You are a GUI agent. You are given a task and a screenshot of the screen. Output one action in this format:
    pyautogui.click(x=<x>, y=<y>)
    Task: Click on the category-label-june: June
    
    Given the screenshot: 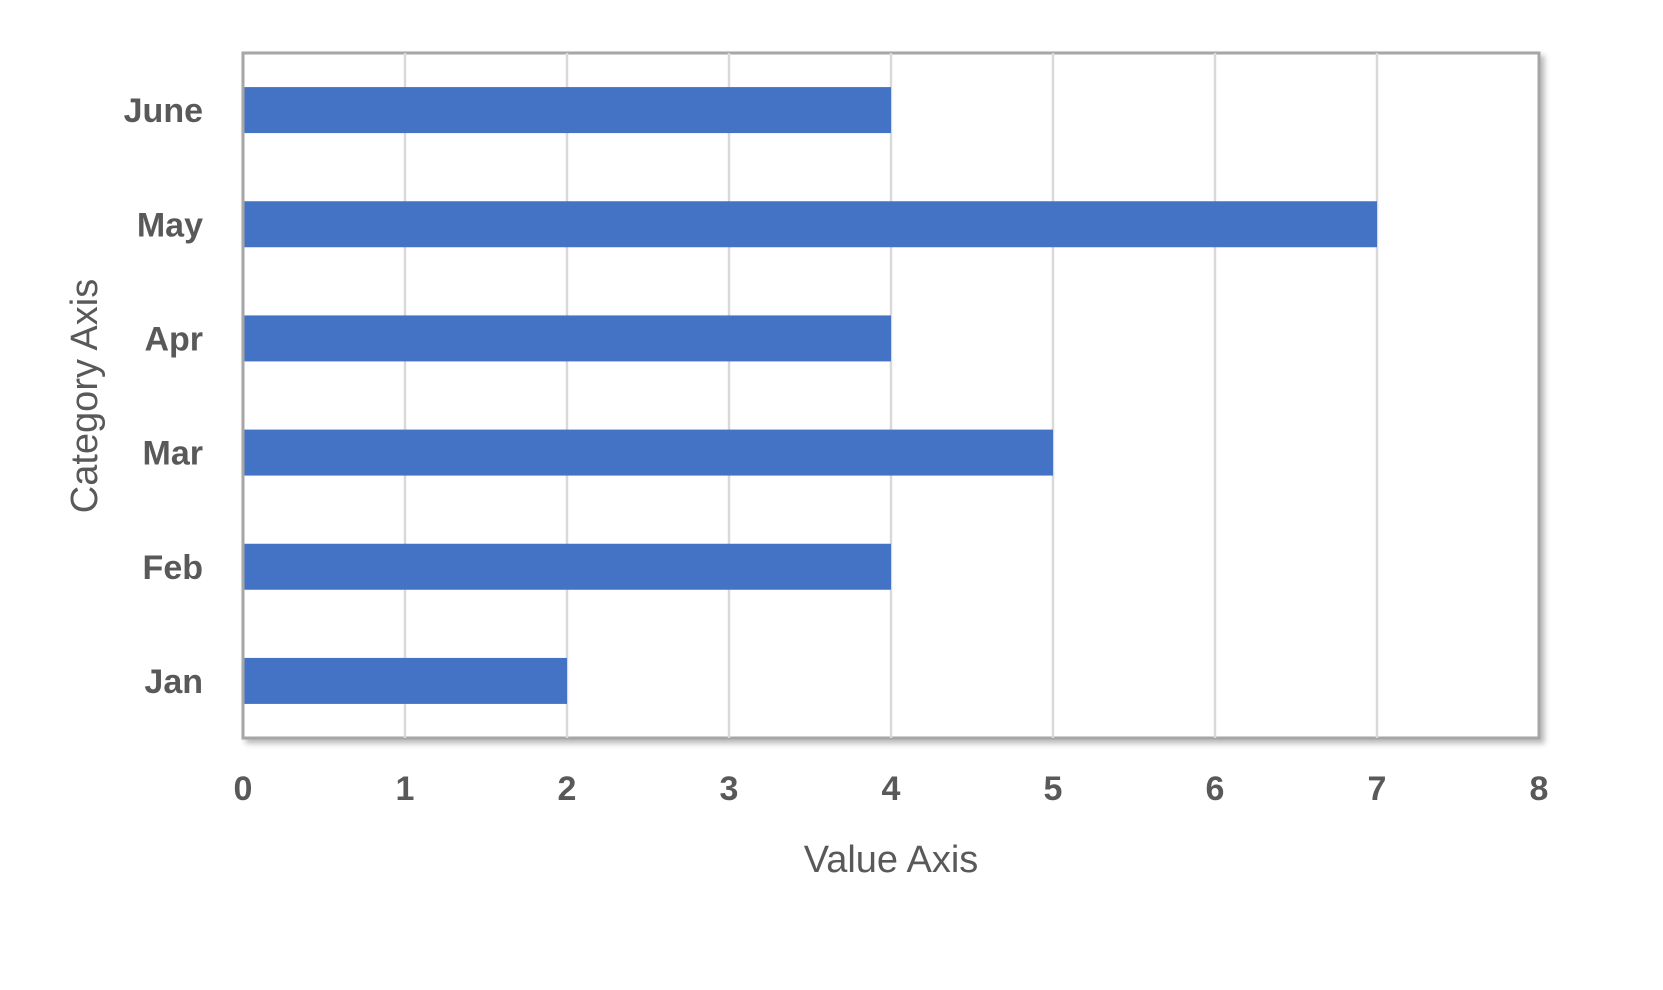 What is the action you would take?
    pyautogui.click(x=163, y=111)
    